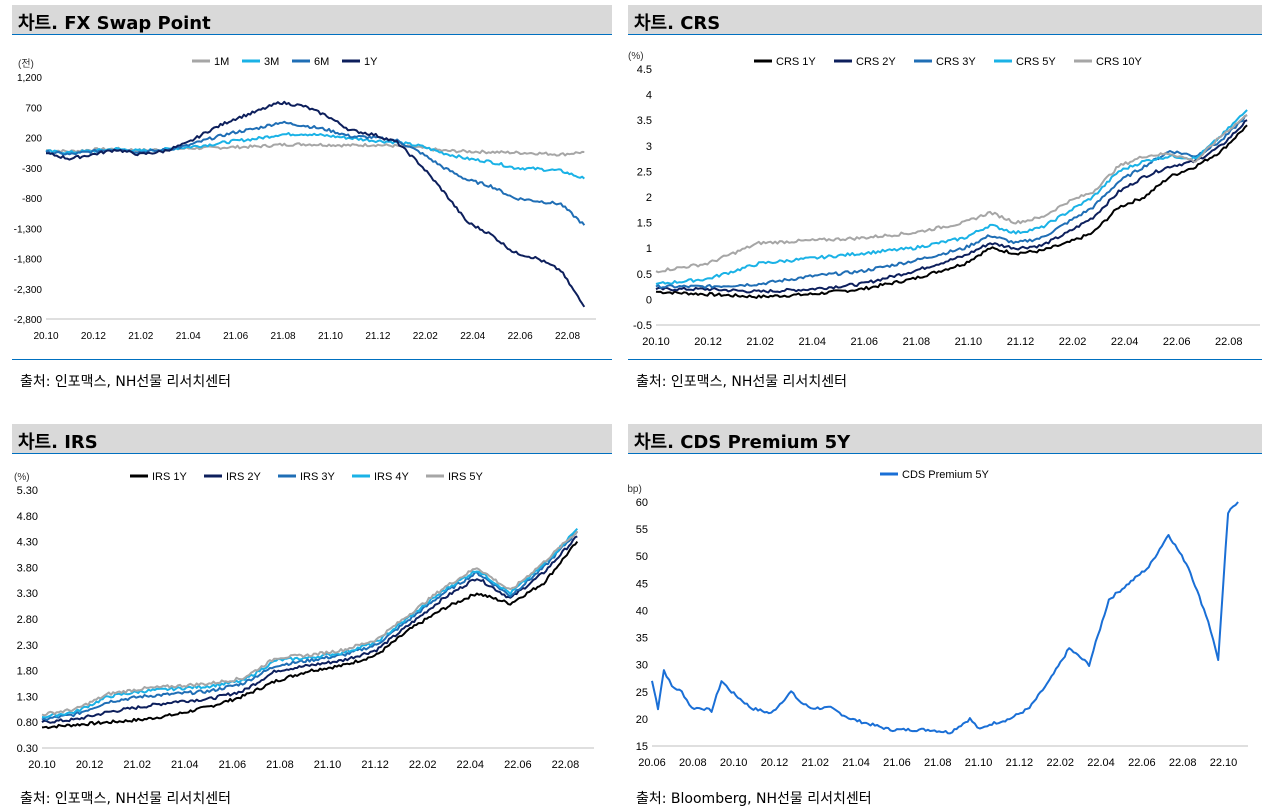 This screenshot has height=812, width=1265. Describe the element at coordinates (466, 477) in the screenshot. I see `legend-label: IRS 5Y` at that location.